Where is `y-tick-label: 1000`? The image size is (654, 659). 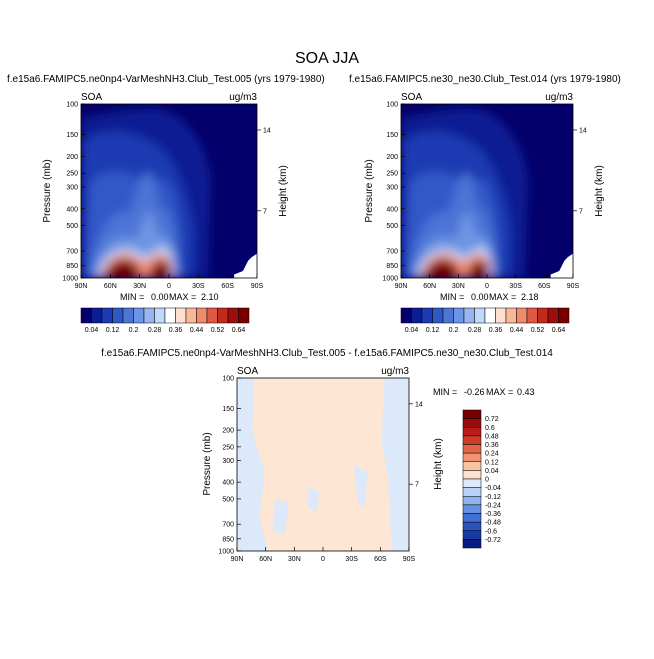
y-tick-label: 1000 is located at coordinates (70, 279).